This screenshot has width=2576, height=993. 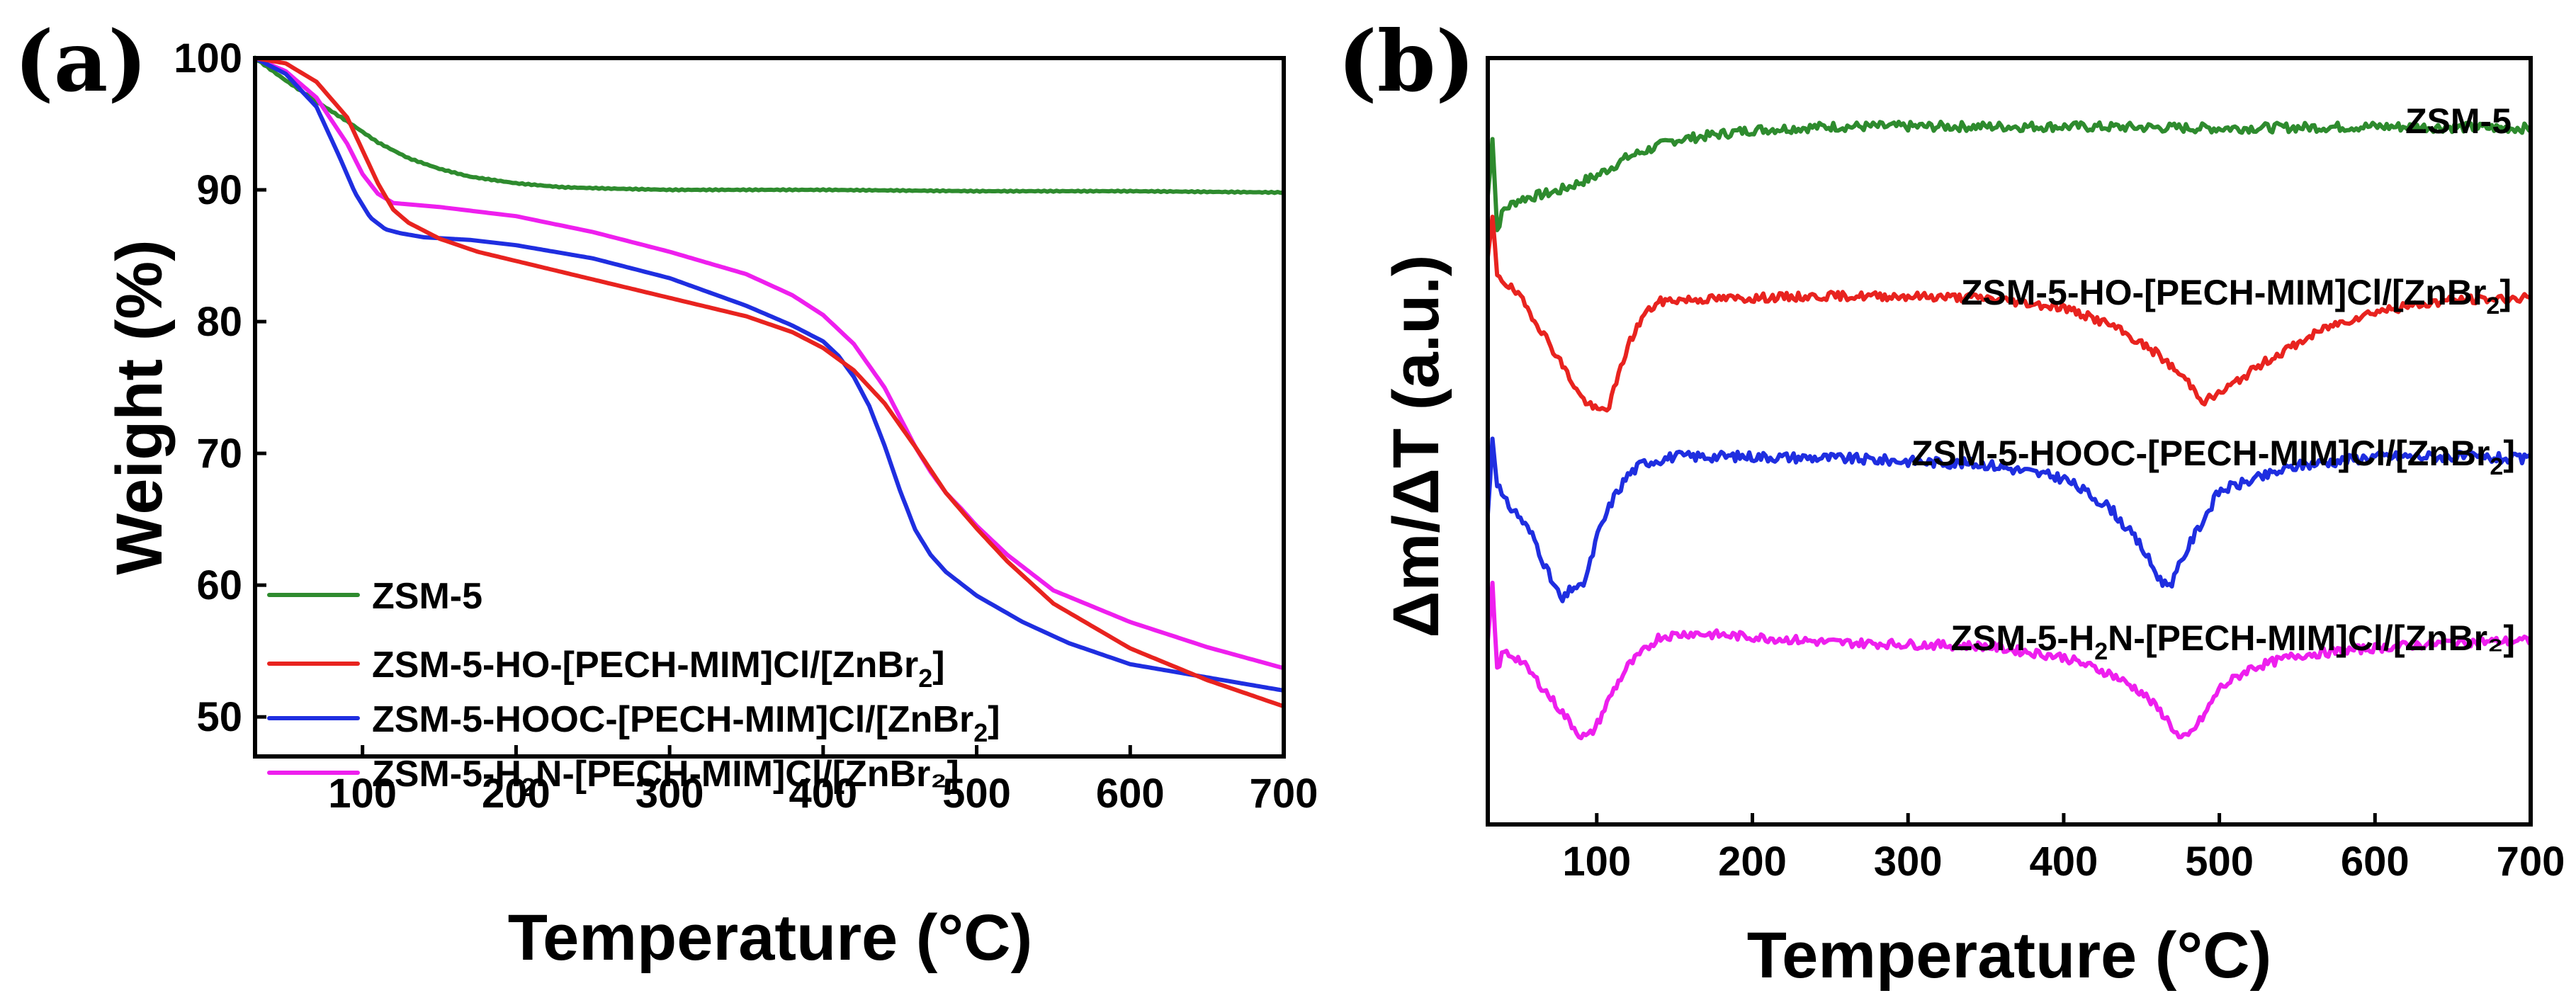 What do you see at coordinates (219, 454) in the screenshot?
I see `y-tick-label: 70` at bounding box center [219, 454].